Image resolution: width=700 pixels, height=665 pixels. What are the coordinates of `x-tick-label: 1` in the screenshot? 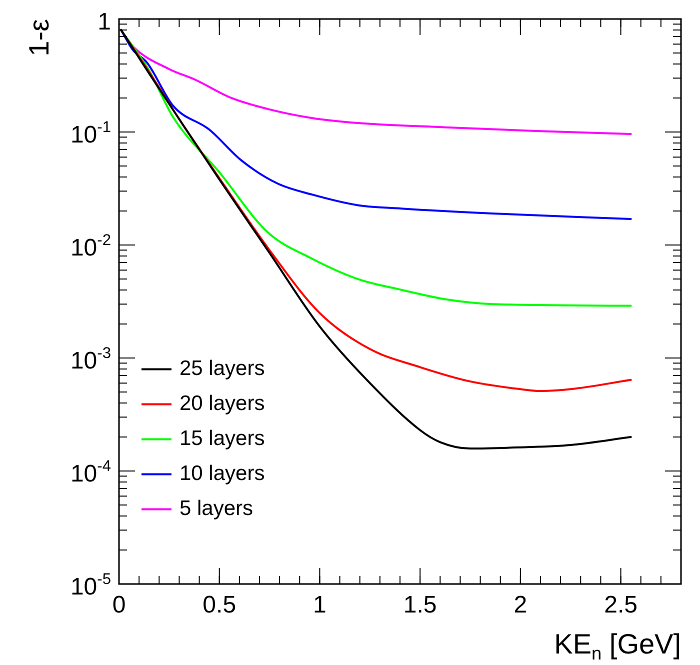 It's located at (319, 605).